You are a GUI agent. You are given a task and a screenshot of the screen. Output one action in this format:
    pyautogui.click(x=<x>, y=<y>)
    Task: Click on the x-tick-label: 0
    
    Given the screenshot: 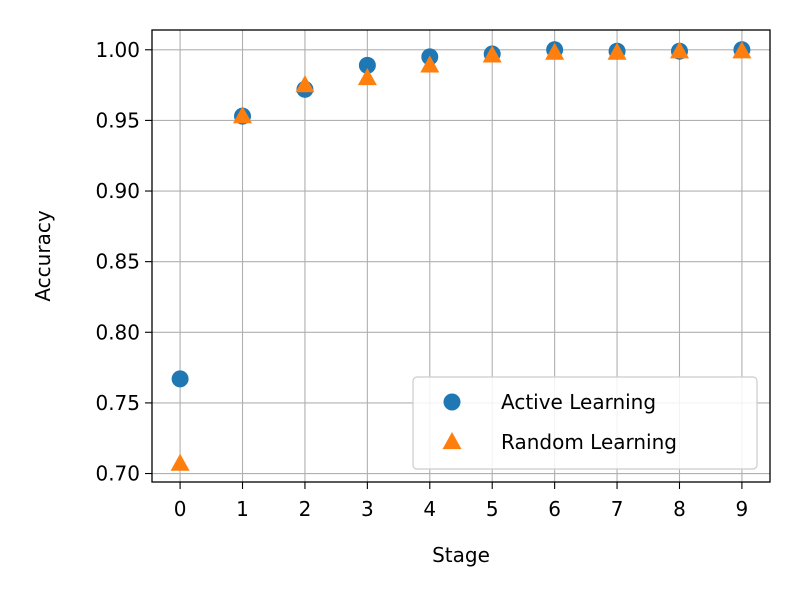 What is the action you would take?
    pyautogui.click(x=180, y=509)
    